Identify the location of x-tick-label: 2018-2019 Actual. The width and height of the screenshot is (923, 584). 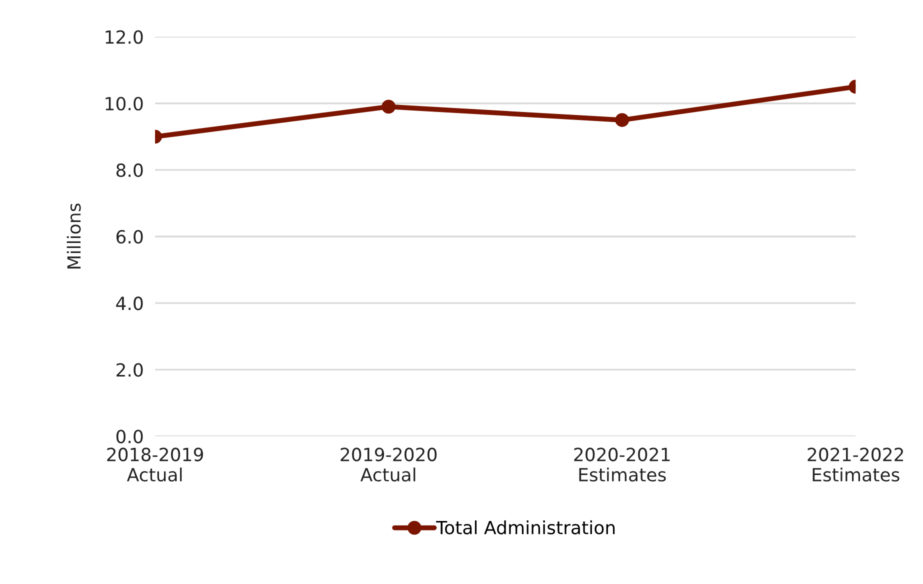
(155, 465).